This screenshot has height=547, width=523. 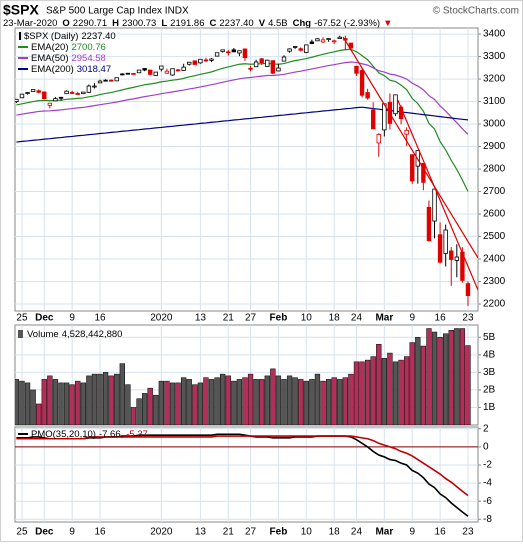 What do you see at coordinates (98, 36) in the screenshot?
I see `legend-value: 2237.40` at bounding box center [98, 36].